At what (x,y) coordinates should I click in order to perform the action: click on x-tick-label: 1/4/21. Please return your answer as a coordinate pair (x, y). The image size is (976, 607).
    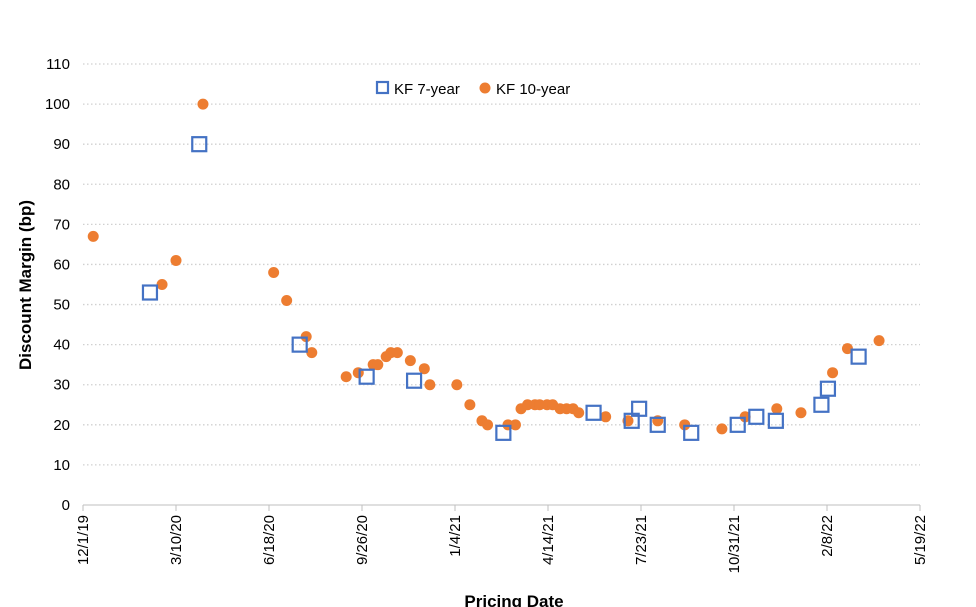
    Looking at the image, I should click on (455, 536).